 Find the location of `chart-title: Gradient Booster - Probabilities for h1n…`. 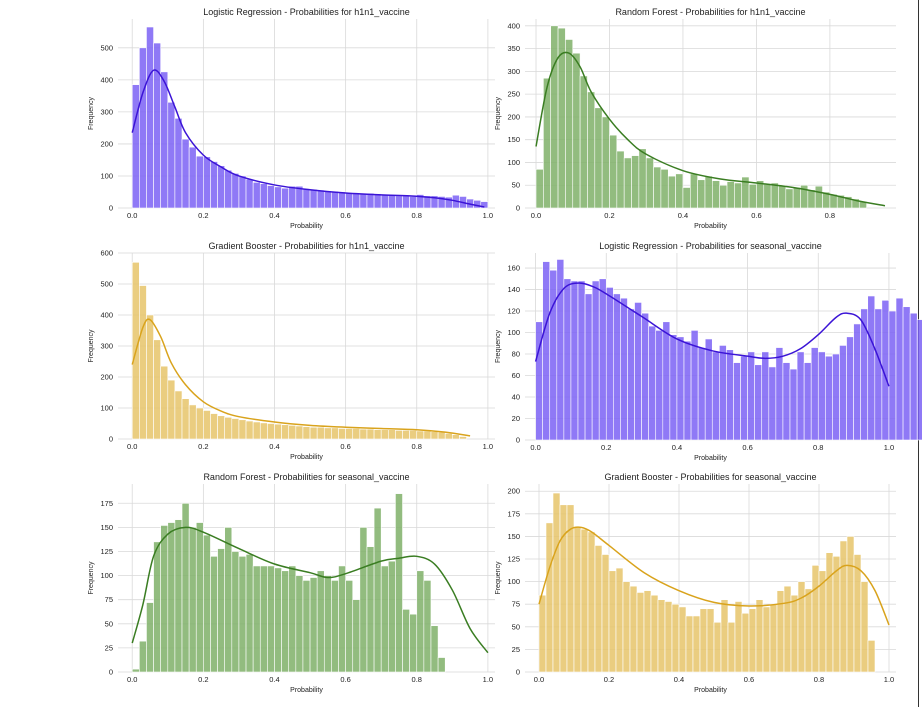

chart-title: Gradient Booster - Probabilities for h1n… is located at coordinates (306, 246).